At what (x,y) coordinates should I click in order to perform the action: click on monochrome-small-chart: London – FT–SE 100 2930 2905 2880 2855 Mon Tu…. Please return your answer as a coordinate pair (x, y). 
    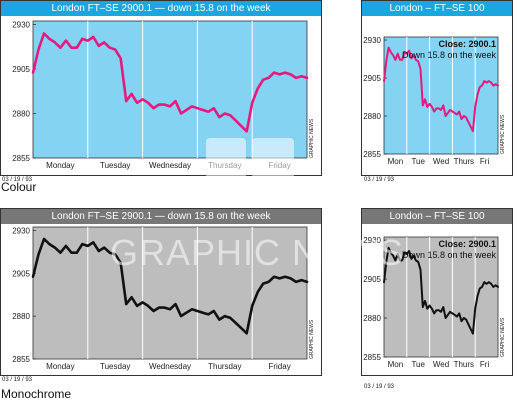
    Looking at the image, I should click on (437, 292).